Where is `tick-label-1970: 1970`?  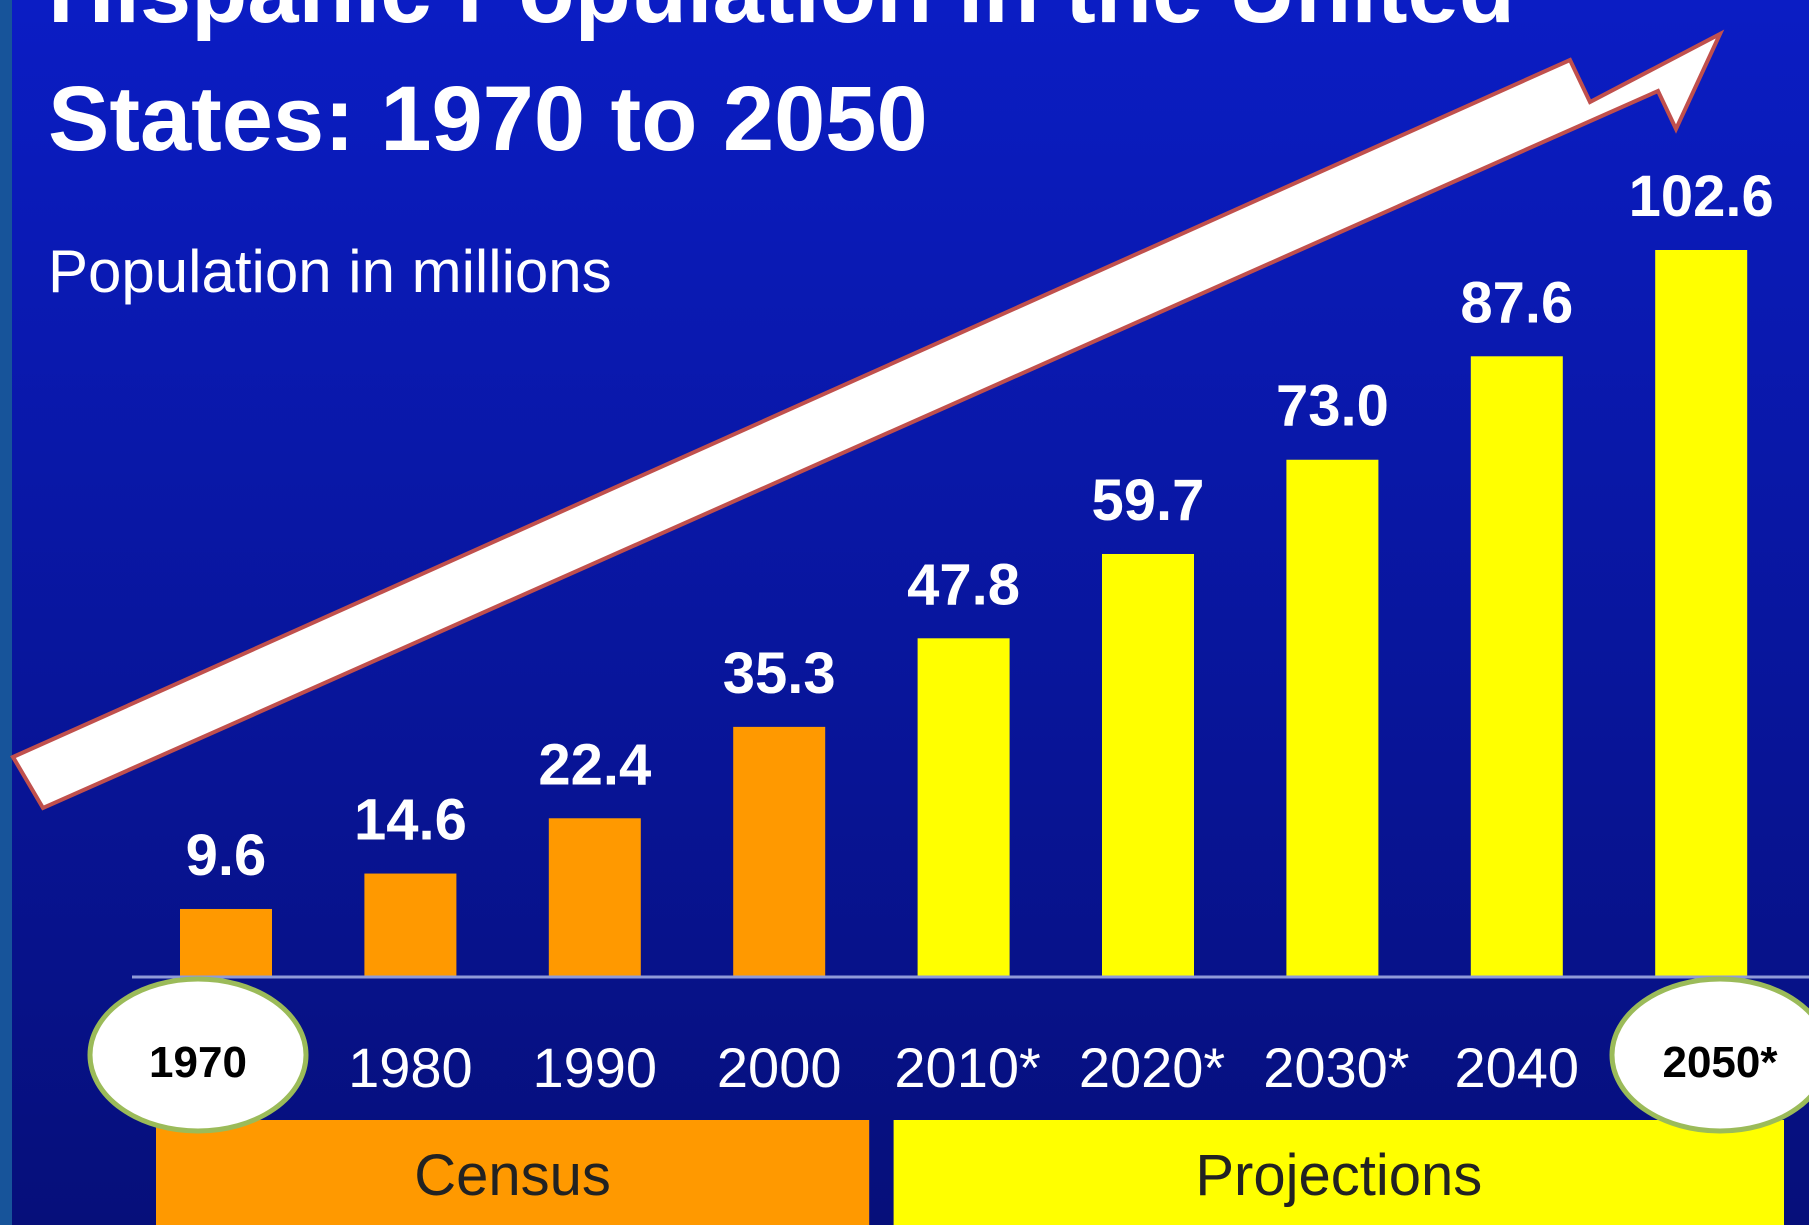
tick-label-1970: 1970 is located at coordinates (198, 1062).